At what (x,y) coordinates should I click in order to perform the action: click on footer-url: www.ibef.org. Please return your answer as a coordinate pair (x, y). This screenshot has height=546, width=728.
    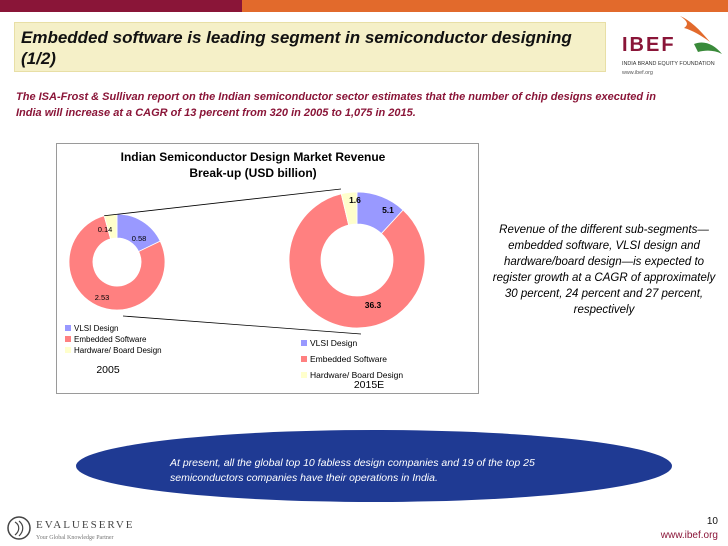
    Looking at the image, I should click on (689, 535).